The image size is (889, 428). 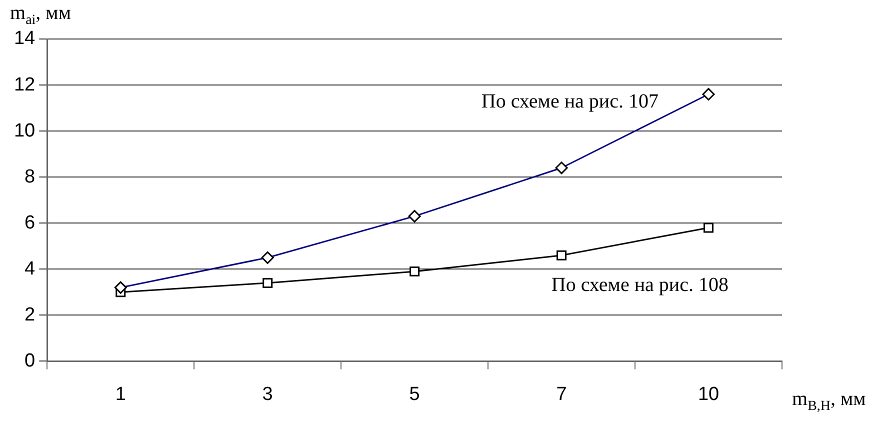 What do you see at coordinates (30, 223) in the screenshot?
I see `y-tick-label: 6` at bounding box center [30, 223].